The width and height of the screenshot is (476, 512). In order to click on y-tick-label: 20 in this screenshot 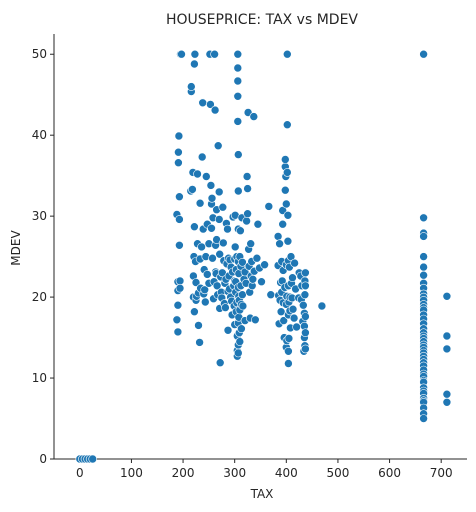, I will do `click(39, 297)`.